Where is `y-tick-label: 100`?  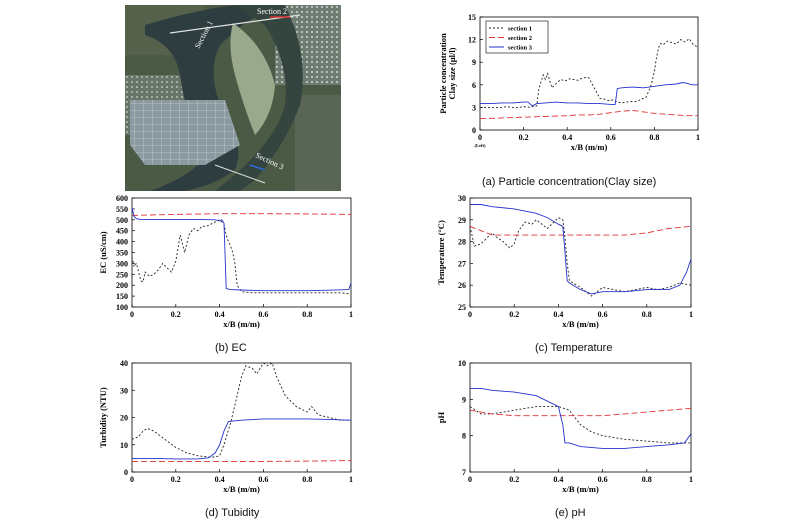 y-tick-label: 100 is located at coordinates (122, 307).